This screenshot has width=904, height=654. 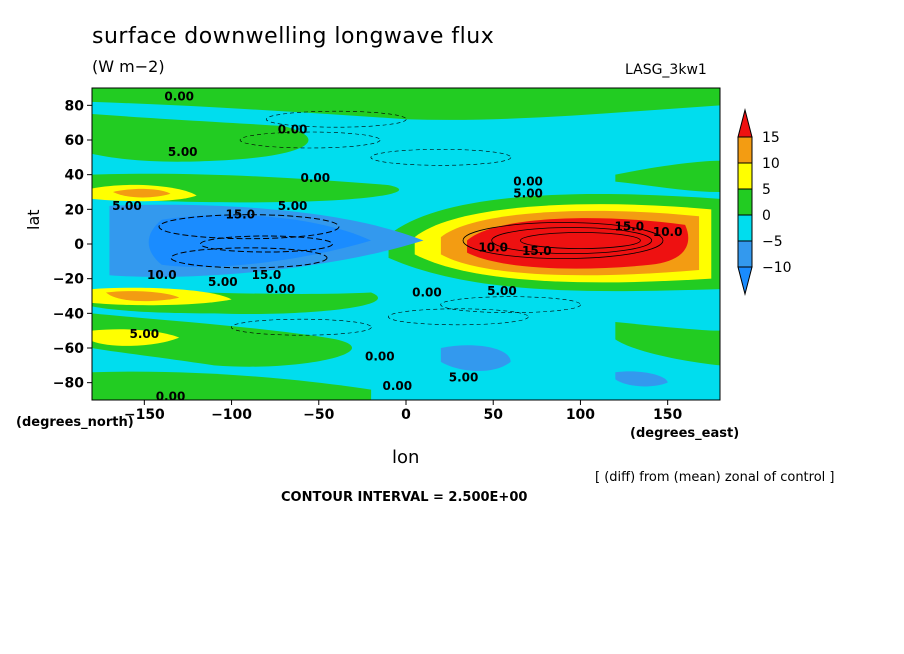 I want to click on y-tick-label: 40, so click(x=75, y=176).